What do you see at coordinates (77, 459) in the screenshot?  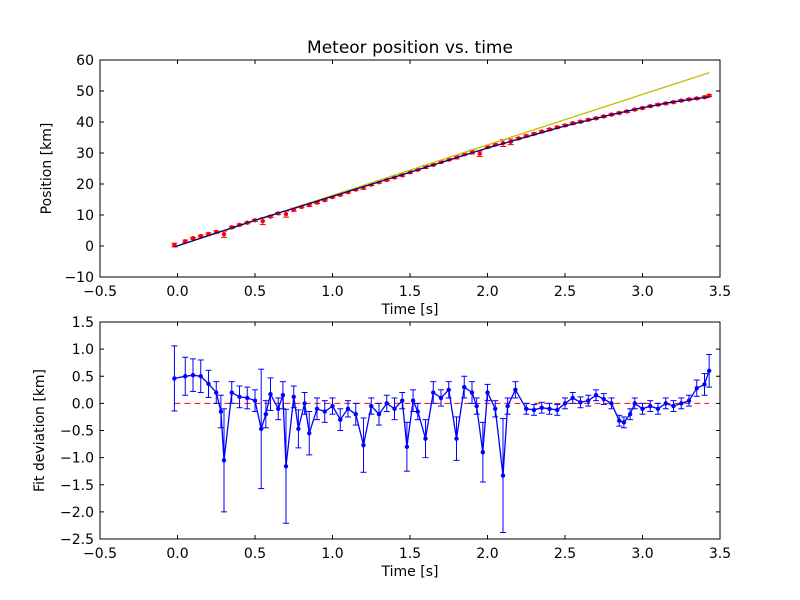 I see `y-tick-label: −1.0` at bounding box center [77, 459].